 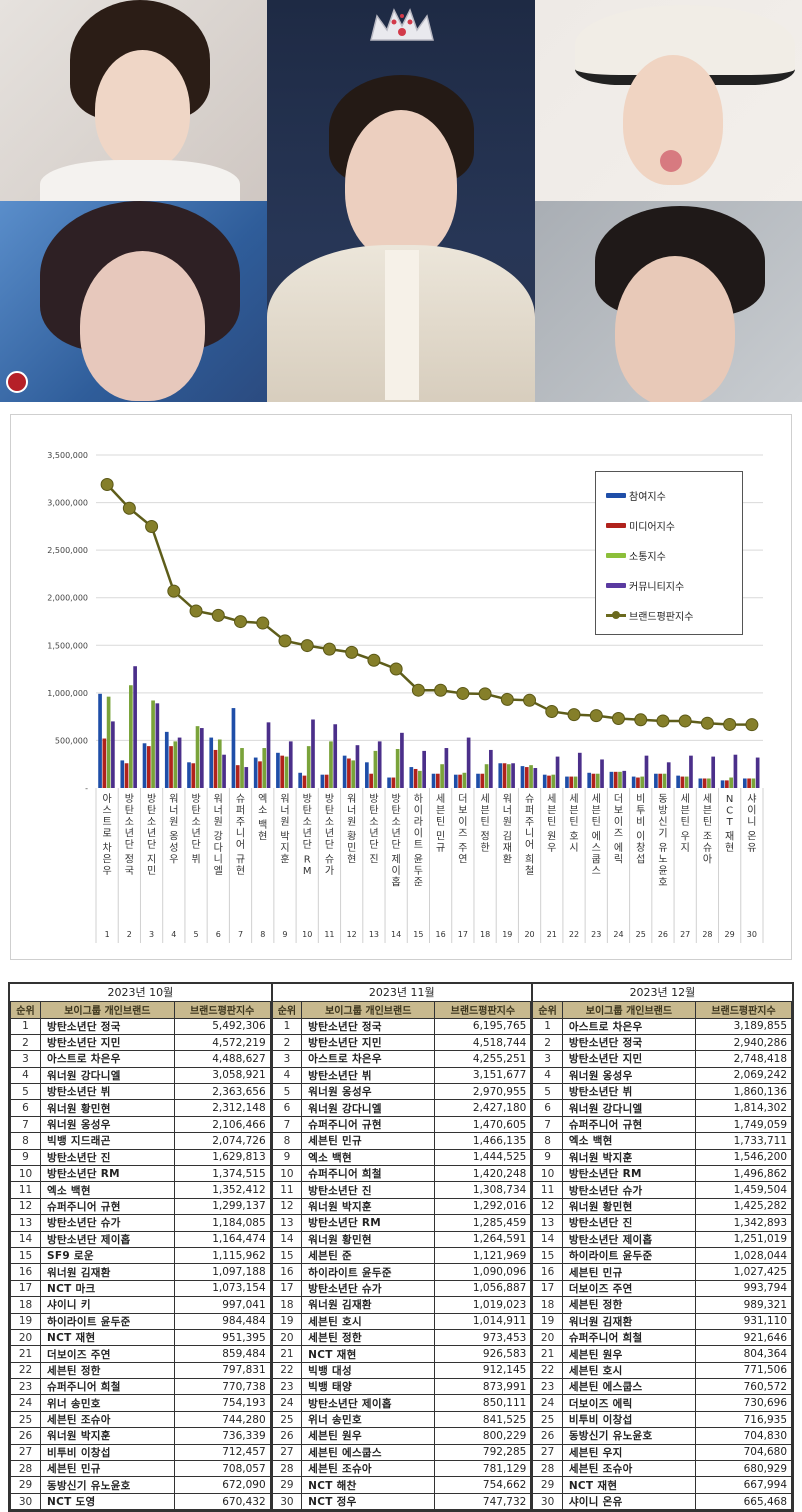 I want to click on score-cell: 6,195,765, so click(x=483, y=1026).